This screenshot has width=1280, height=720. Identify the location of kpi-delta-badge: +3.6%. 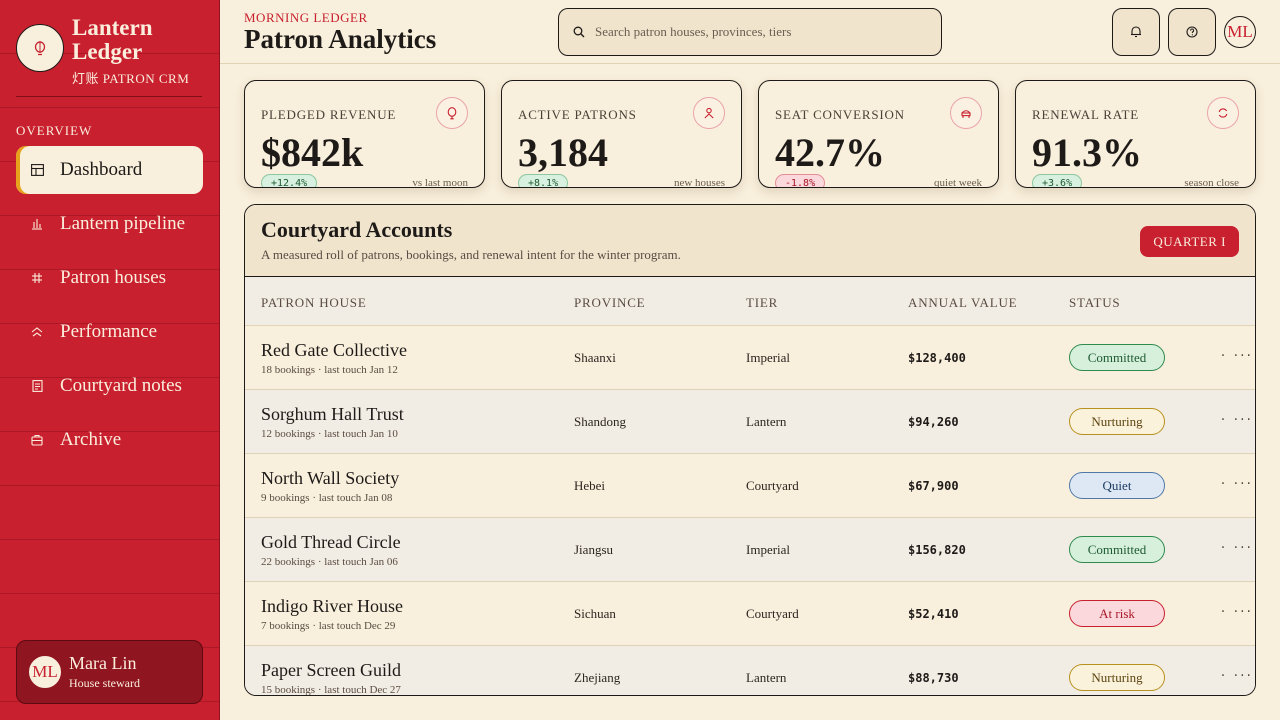
(1057, 180).